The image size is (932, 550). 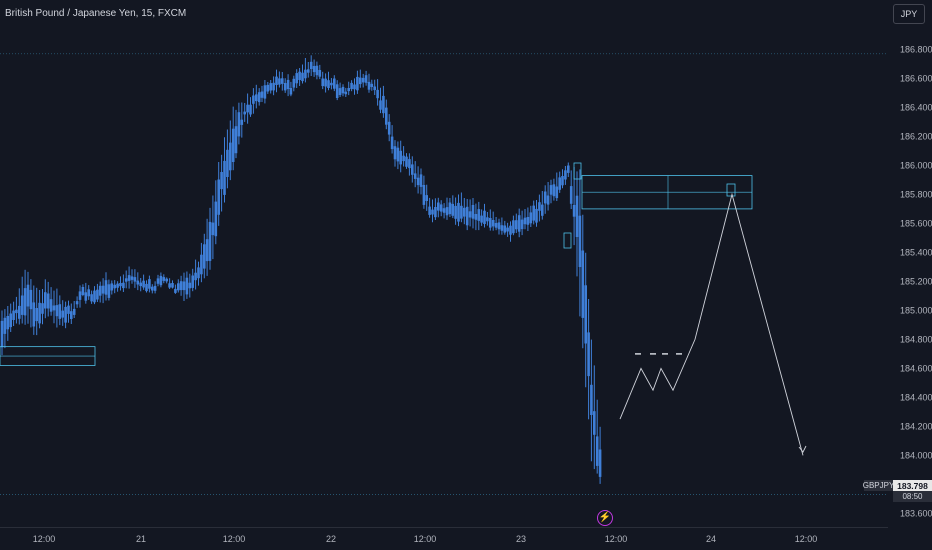 What do you see at coordinates (916, 368) in the screenshot?
I see `price-tick-label: 184.600` at bounding box center [916, 368].